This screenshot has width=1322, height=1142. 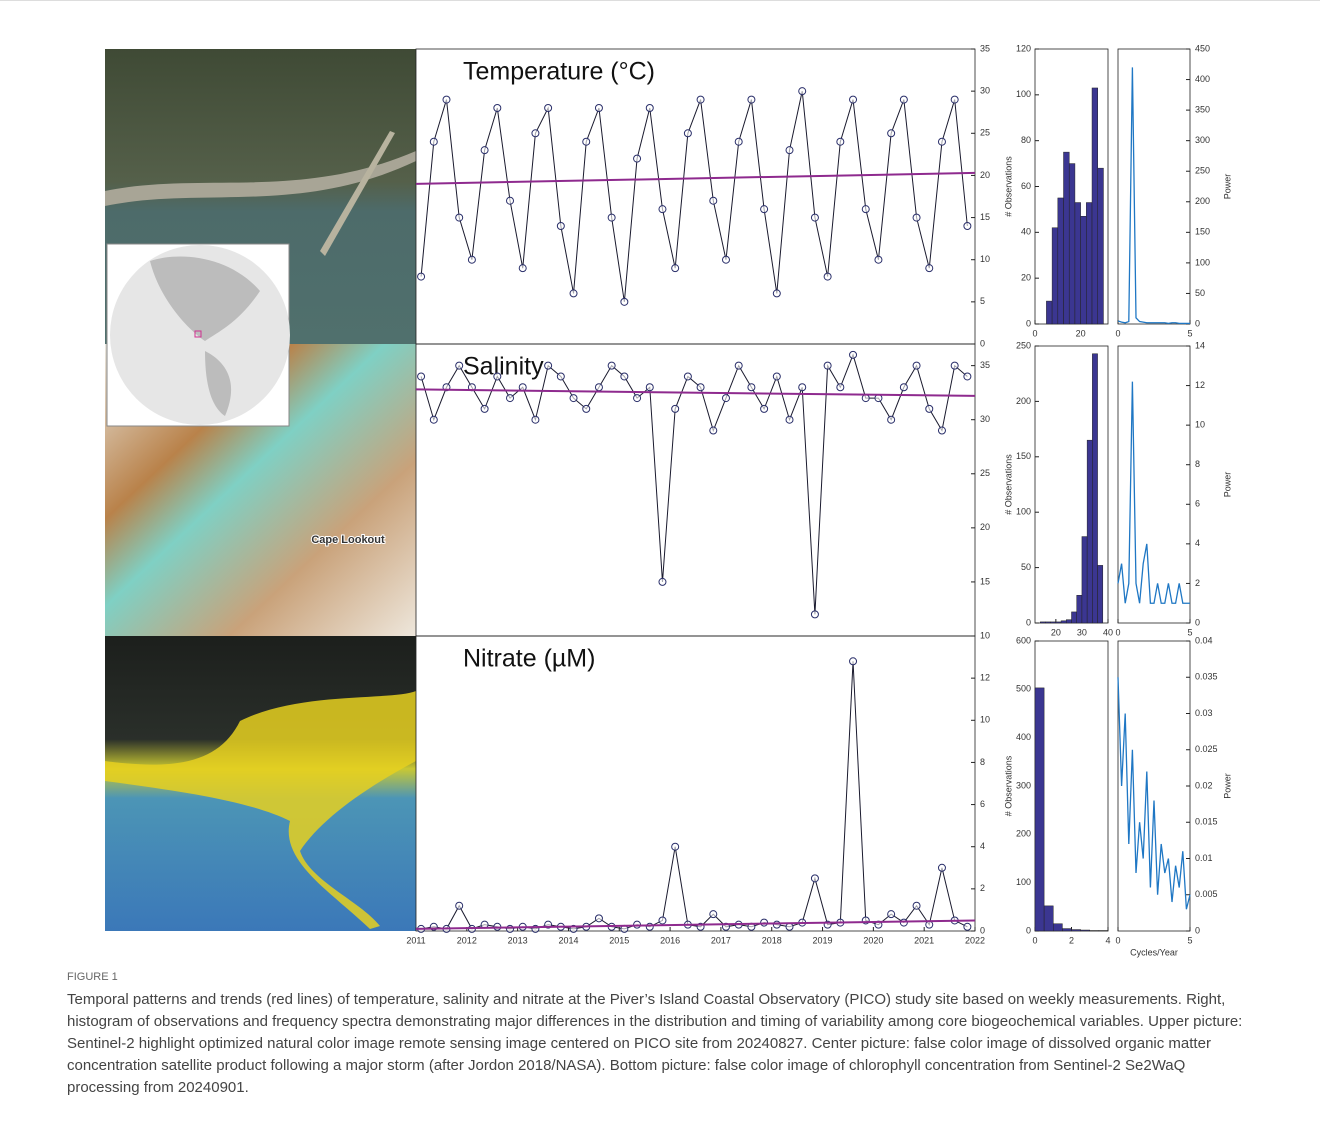 I want to click on y-tick-label: 0.04, so click(x=1204, y=640).